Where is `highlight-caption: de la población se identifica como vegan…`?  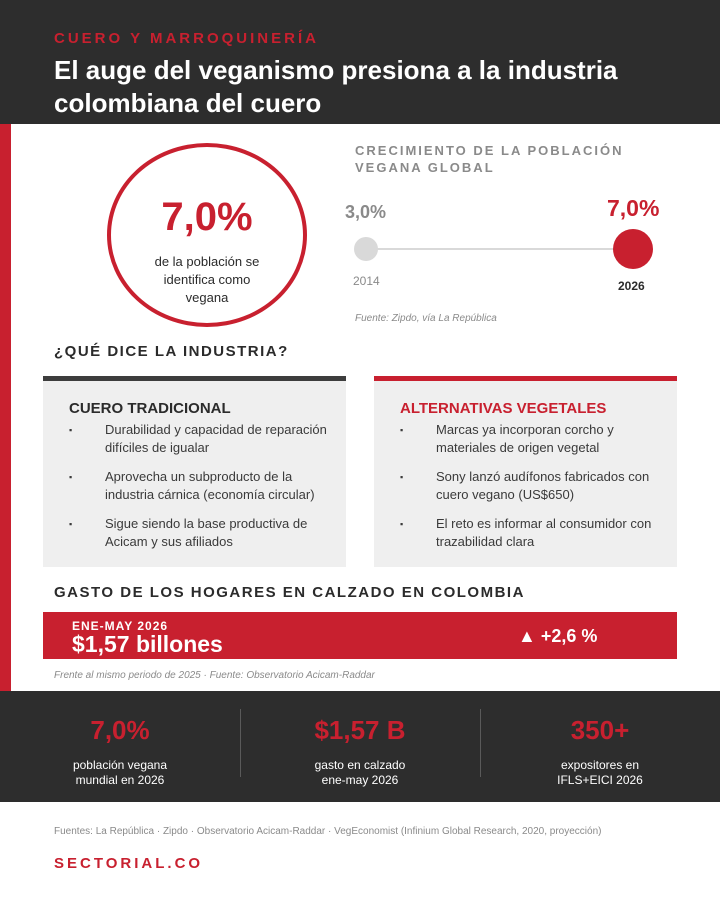
highlight-caption: de la población se identifica como vegan… is located at coordinates (207, 279).